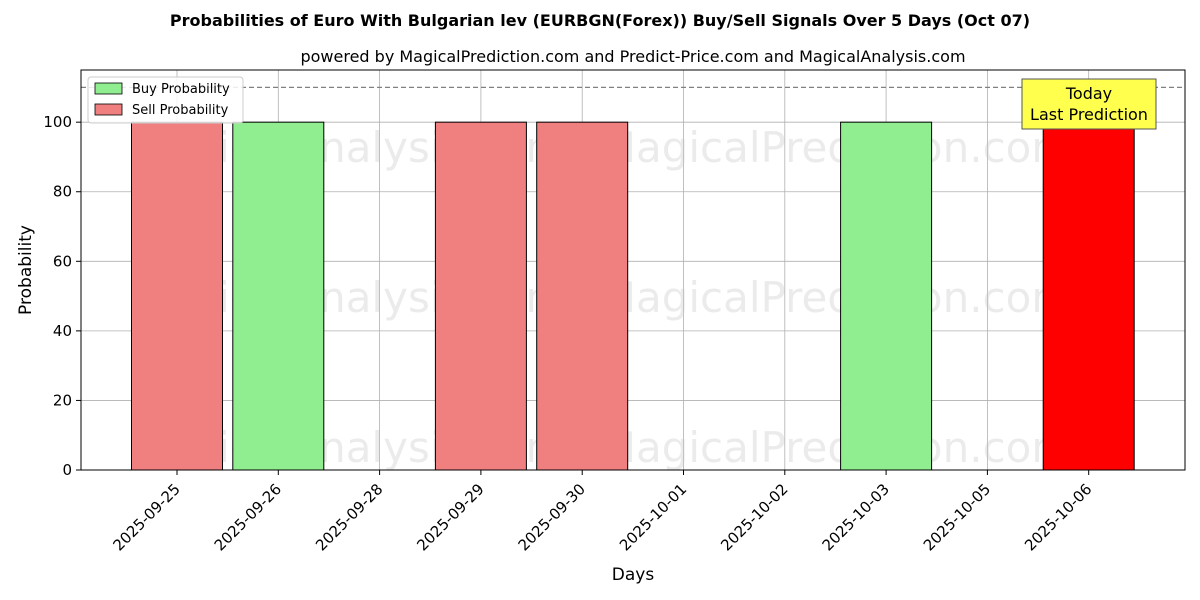  Describe the element at coordinates (67, 470) in the screenshot. I see `y-tick-label: 0` at that location.